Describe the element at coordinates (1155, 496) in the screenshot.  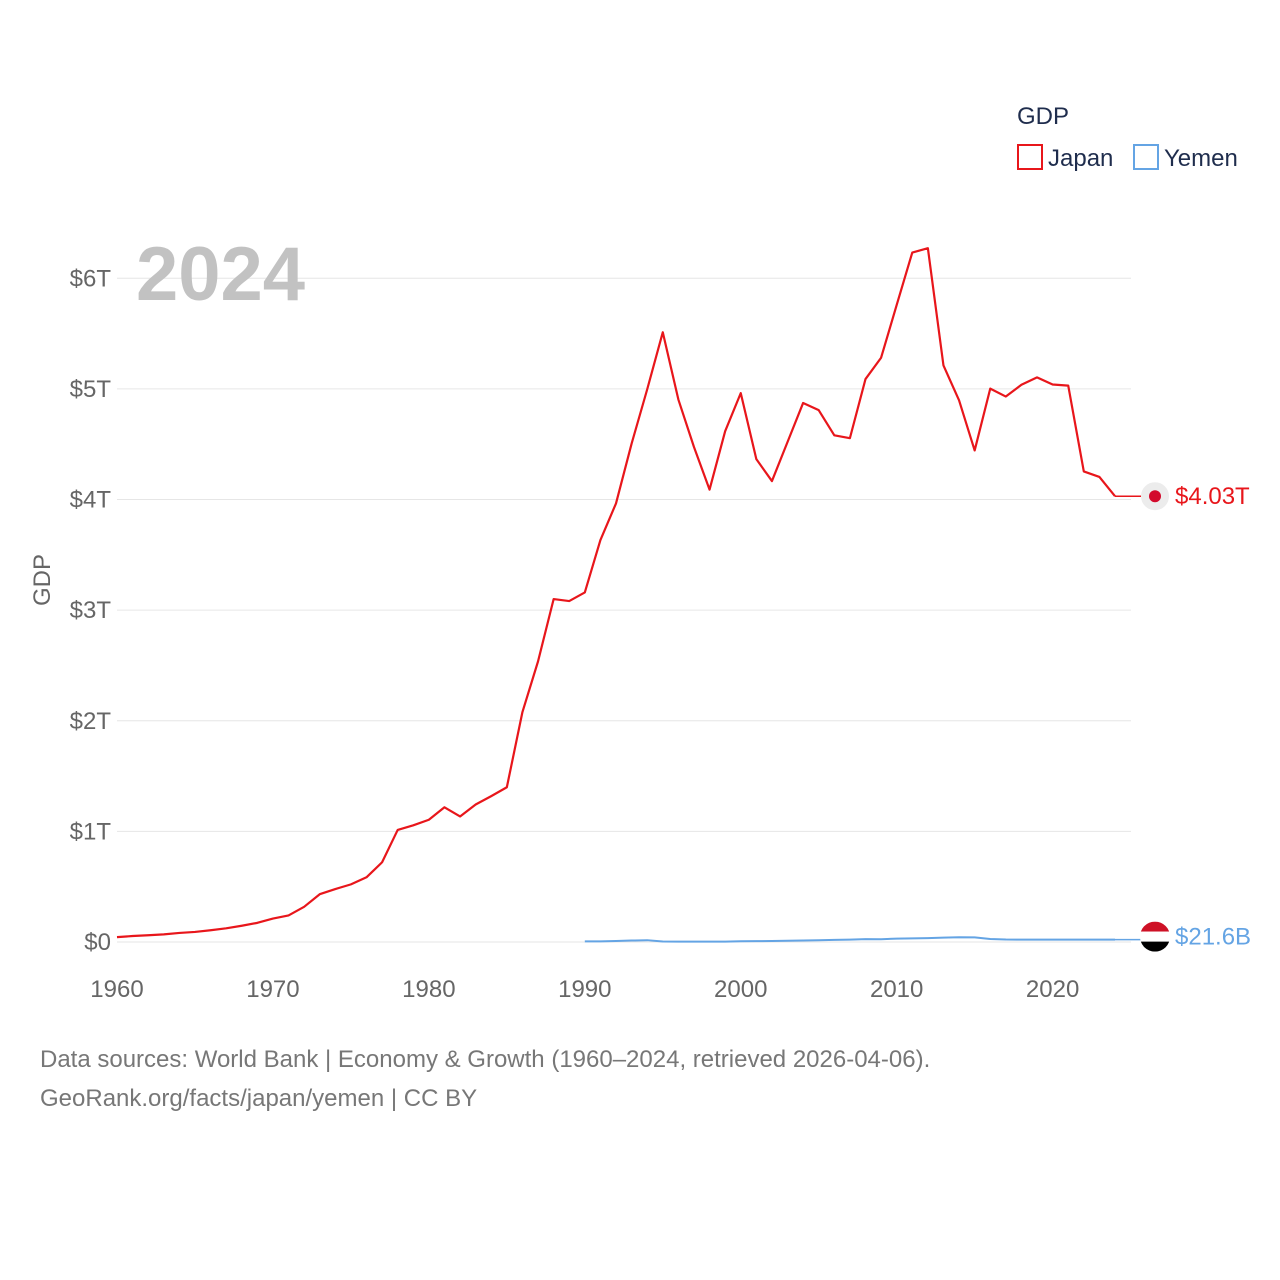
I see `japan-flag-disc` at that location.